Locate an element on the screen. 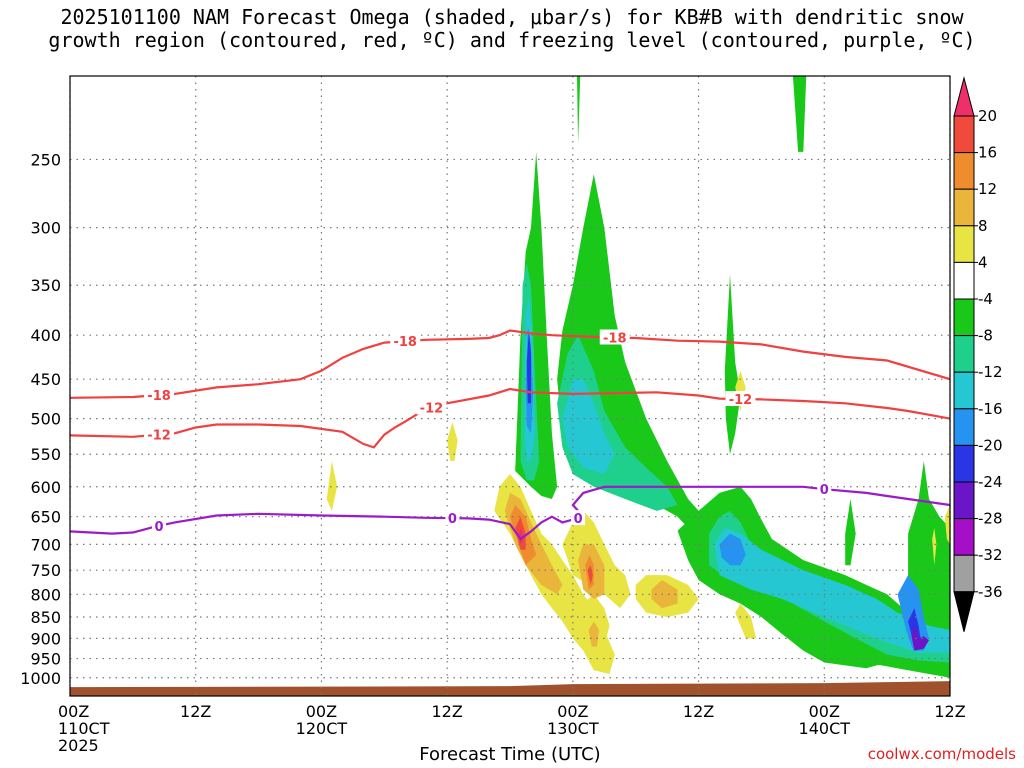 The image size is (1024, 768). x-tick-label: 140CT is located at coordinates (825, 728).